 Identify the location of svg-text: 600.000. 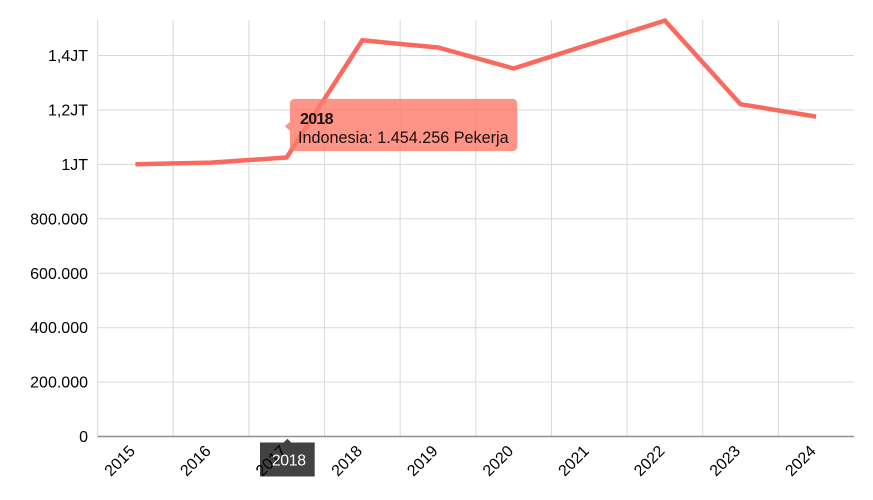
(59, 274).